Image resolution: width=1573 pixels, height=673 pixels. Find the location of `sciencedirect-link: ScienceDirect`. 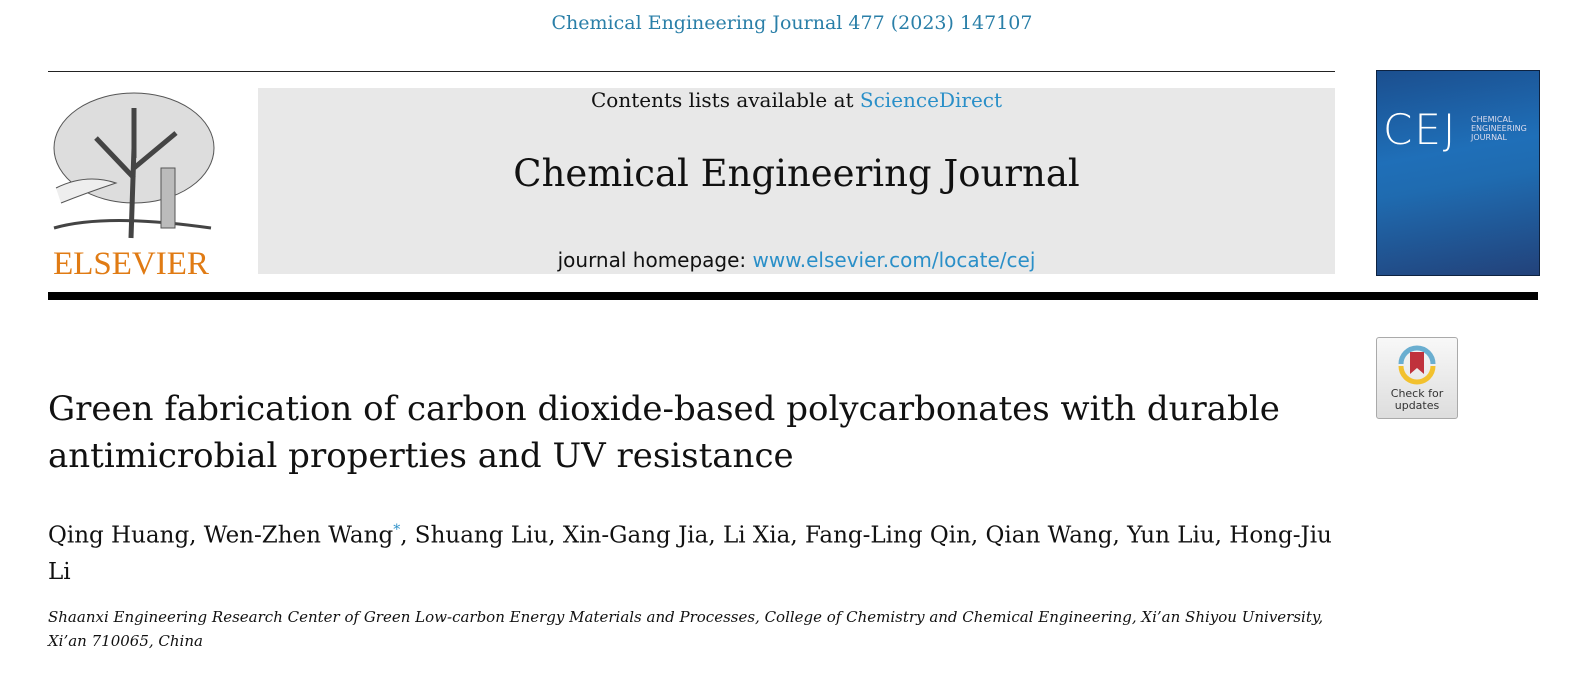

sciencedirect-link: ScienceDirect is located at coordinates (931, 100).